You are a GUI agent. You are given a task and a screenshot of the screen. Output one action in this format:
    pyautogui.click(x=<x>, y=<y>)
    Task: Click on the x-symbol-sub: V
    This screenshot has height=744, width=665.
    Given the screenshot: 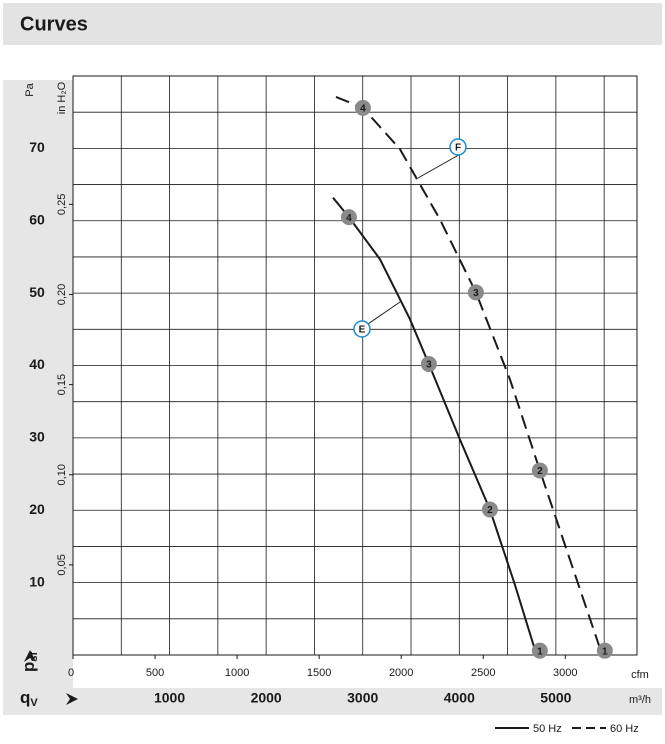 What is the action you would take?
    pyautogui.click(x=34, y=703)
    